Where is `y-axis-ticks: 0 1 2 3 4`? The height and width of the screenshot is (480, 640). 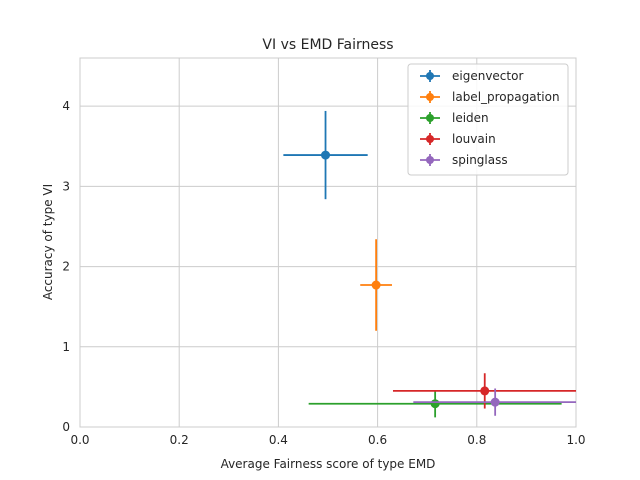 y-axis-ticks: 0 1 2 3 4 is located at coordinates (66, 266).